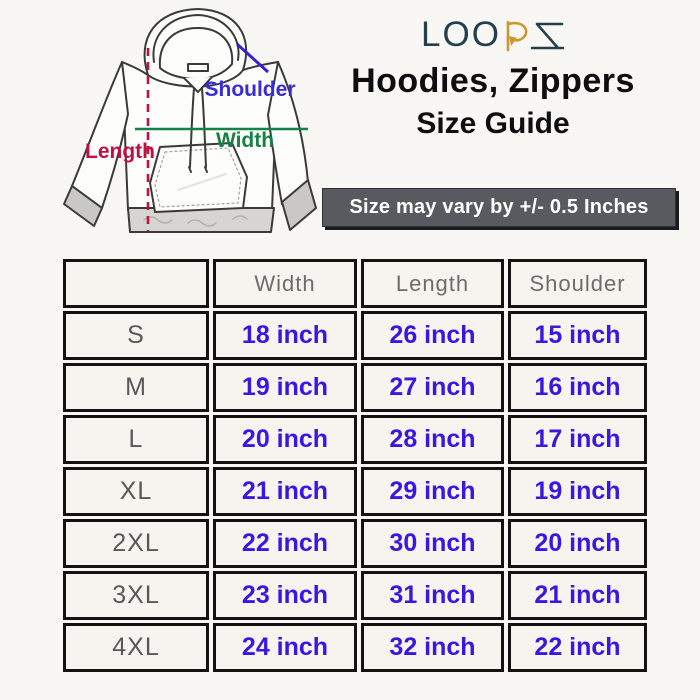 The image size is (700, 700). Describe the element at coordinates (577, 595) in the screenshot. I see `shoulder-cell: 21 inch` at that location.